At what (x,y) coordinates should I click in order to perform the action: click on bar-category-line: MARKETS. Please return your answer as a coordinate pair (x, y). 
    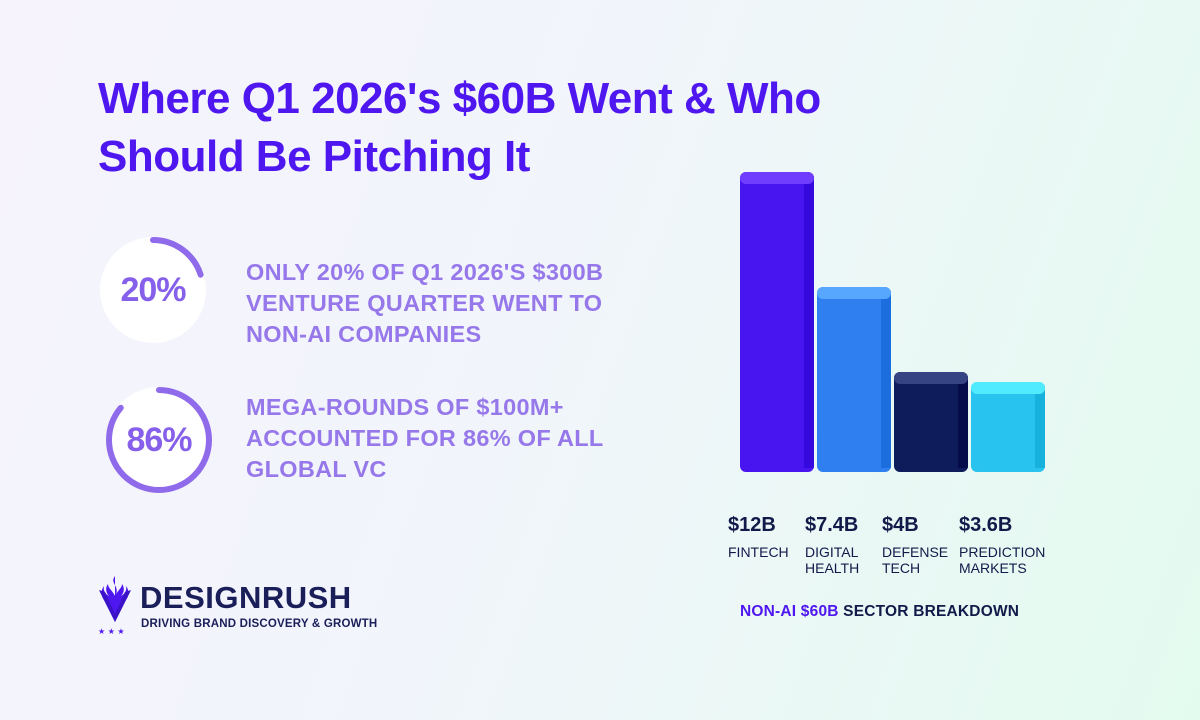
    Looking at the image, I should click on (993, 568).